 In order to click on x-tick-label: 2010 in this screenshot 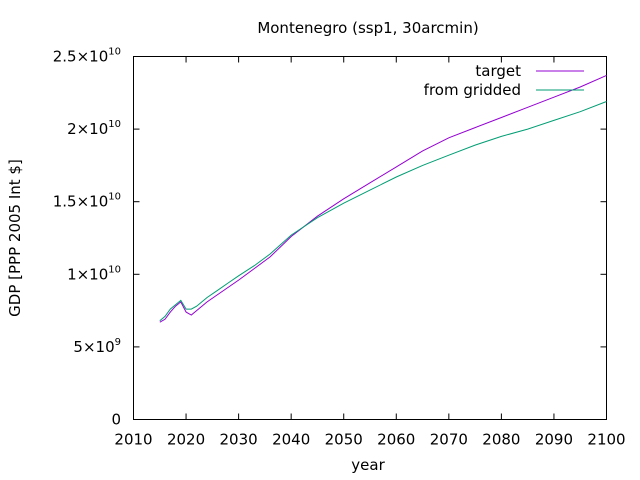, I will do `click(133, 440)`.